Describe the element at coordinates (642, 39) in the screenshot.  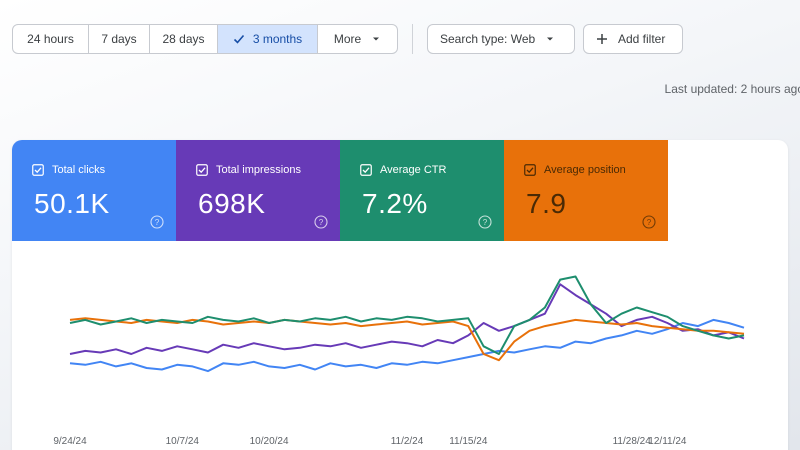
I see `add-filter-label: Add filter` at that location.